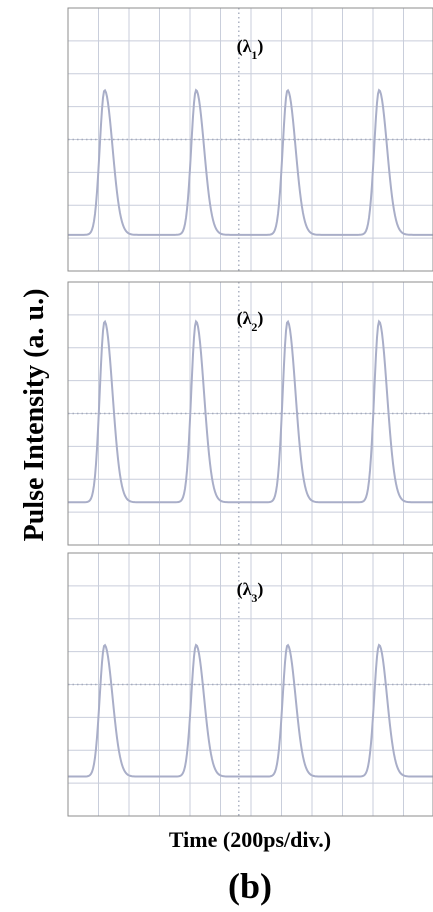  What do you see at coordinates (250, 592) in the screenshot?
I see `panel-3-title: (λ3)` at bounding box center [250, 592].